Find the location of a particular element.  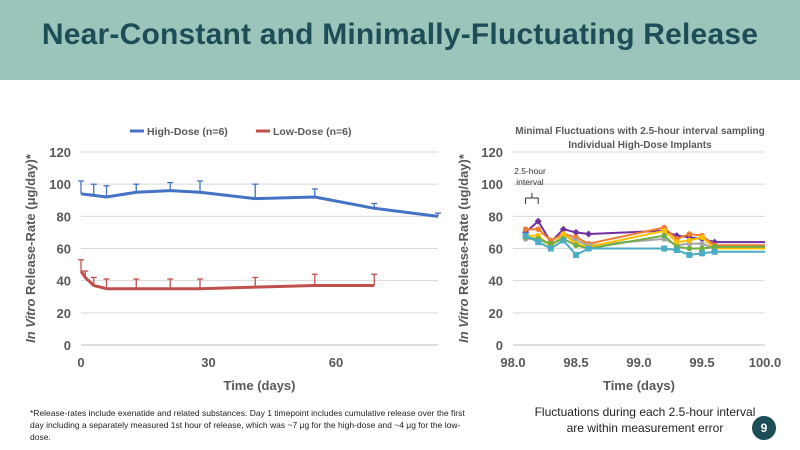

chart1-x-axis-title: Time (days) is located at coordinates (259, 385).